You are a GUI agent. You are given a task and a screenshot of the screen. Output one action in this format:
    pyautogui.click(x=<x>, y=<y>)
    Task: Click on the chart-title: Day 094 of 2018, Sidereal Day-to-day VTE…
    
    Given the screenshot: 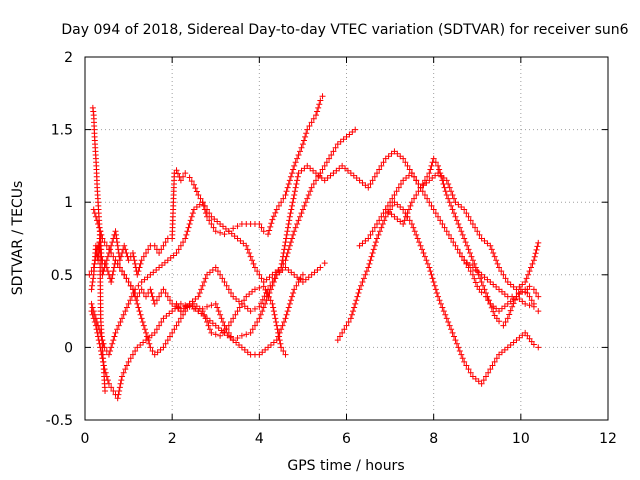 What is the action you would take?
    pyautogui.click(x=344, y=30)
    